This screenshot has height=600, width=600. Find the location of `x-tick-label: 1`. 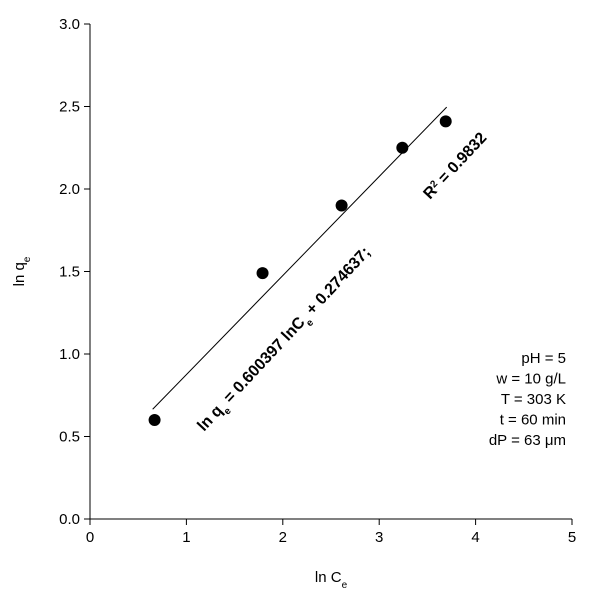

x-tick-label: 1 is located at coordinates (186, 537).